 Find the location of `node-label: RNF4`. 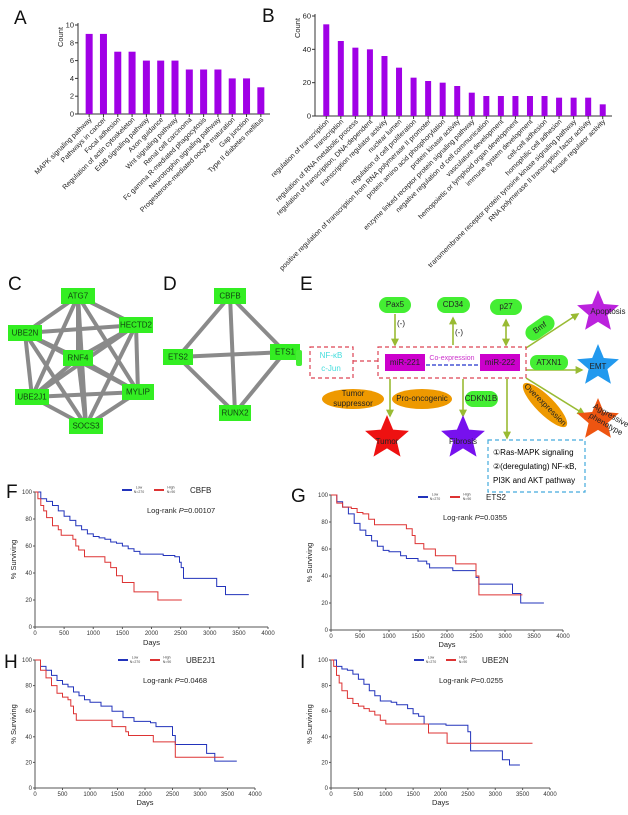

node-label: RNF4 is located at coordinates (78, 358).